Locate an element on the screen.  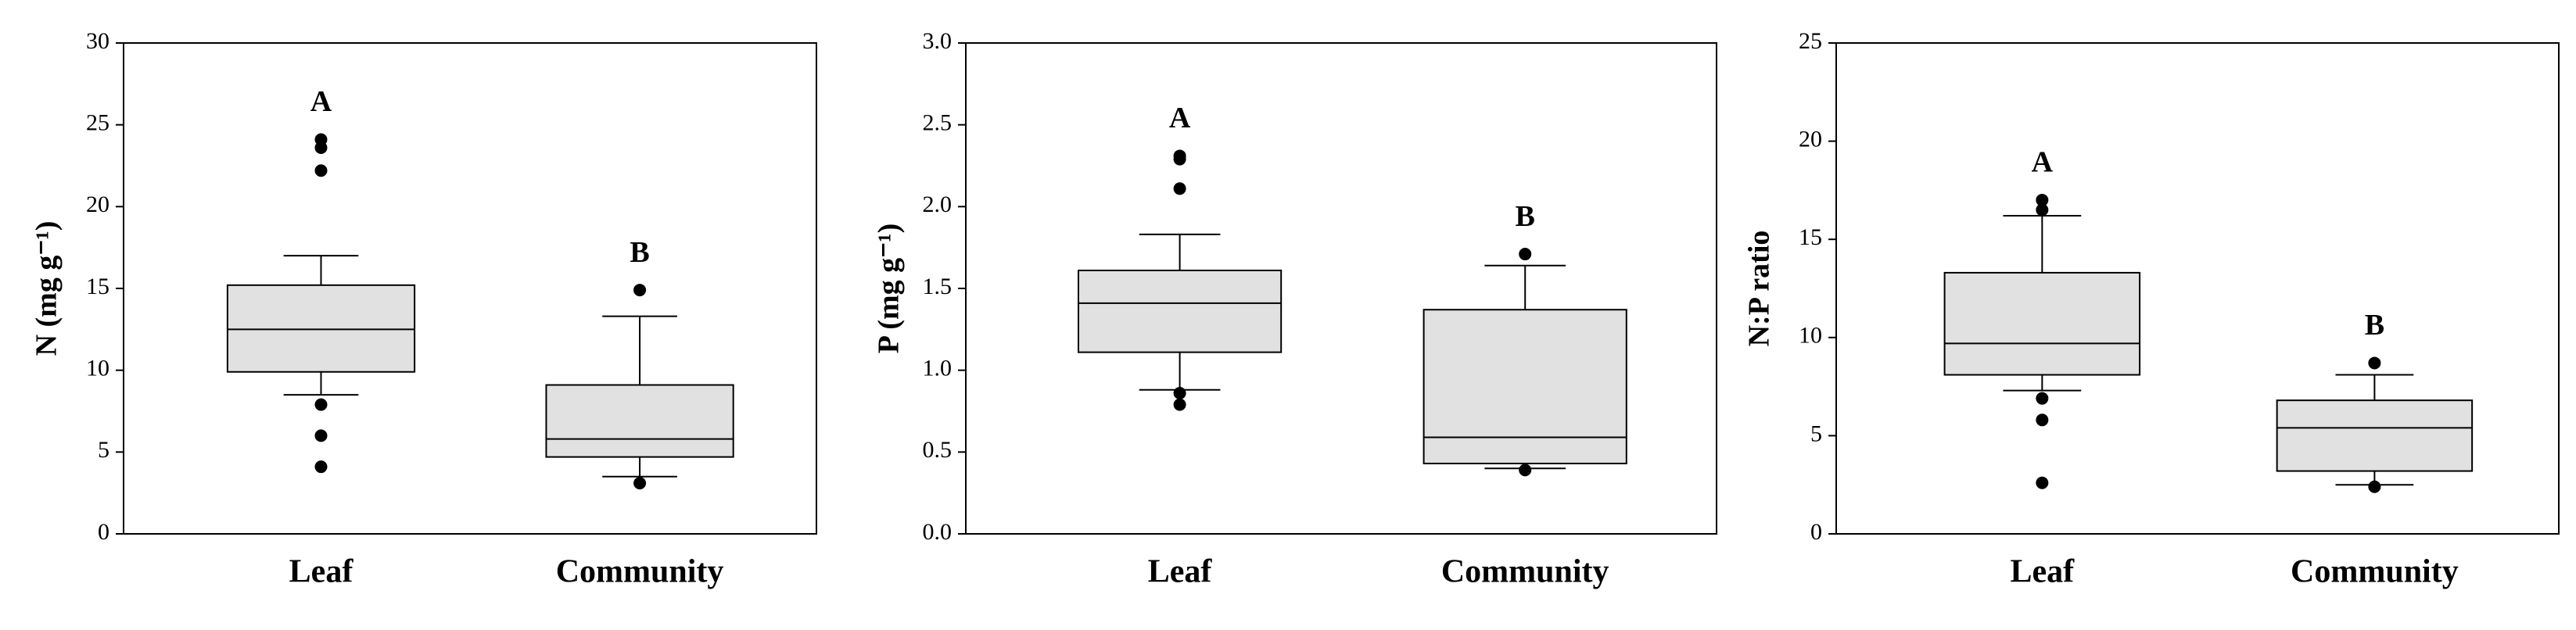
y-tick-label: 0.5 is located at coordinates (938, 450).